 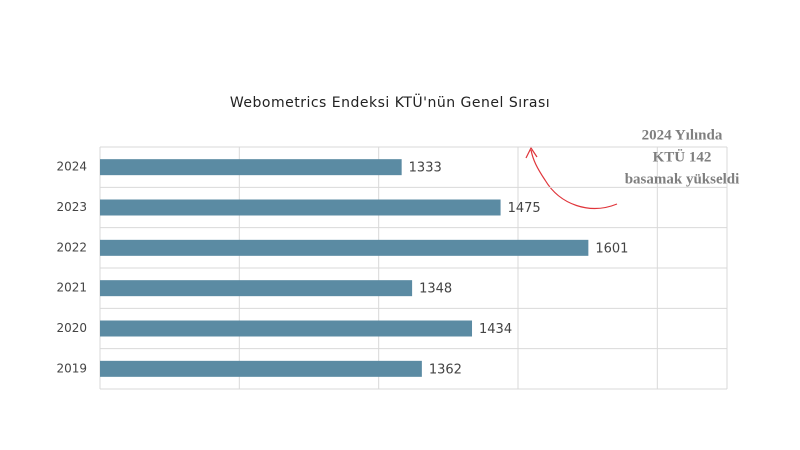 I want to click on value-label: 1601, so click(x=611, y=248).